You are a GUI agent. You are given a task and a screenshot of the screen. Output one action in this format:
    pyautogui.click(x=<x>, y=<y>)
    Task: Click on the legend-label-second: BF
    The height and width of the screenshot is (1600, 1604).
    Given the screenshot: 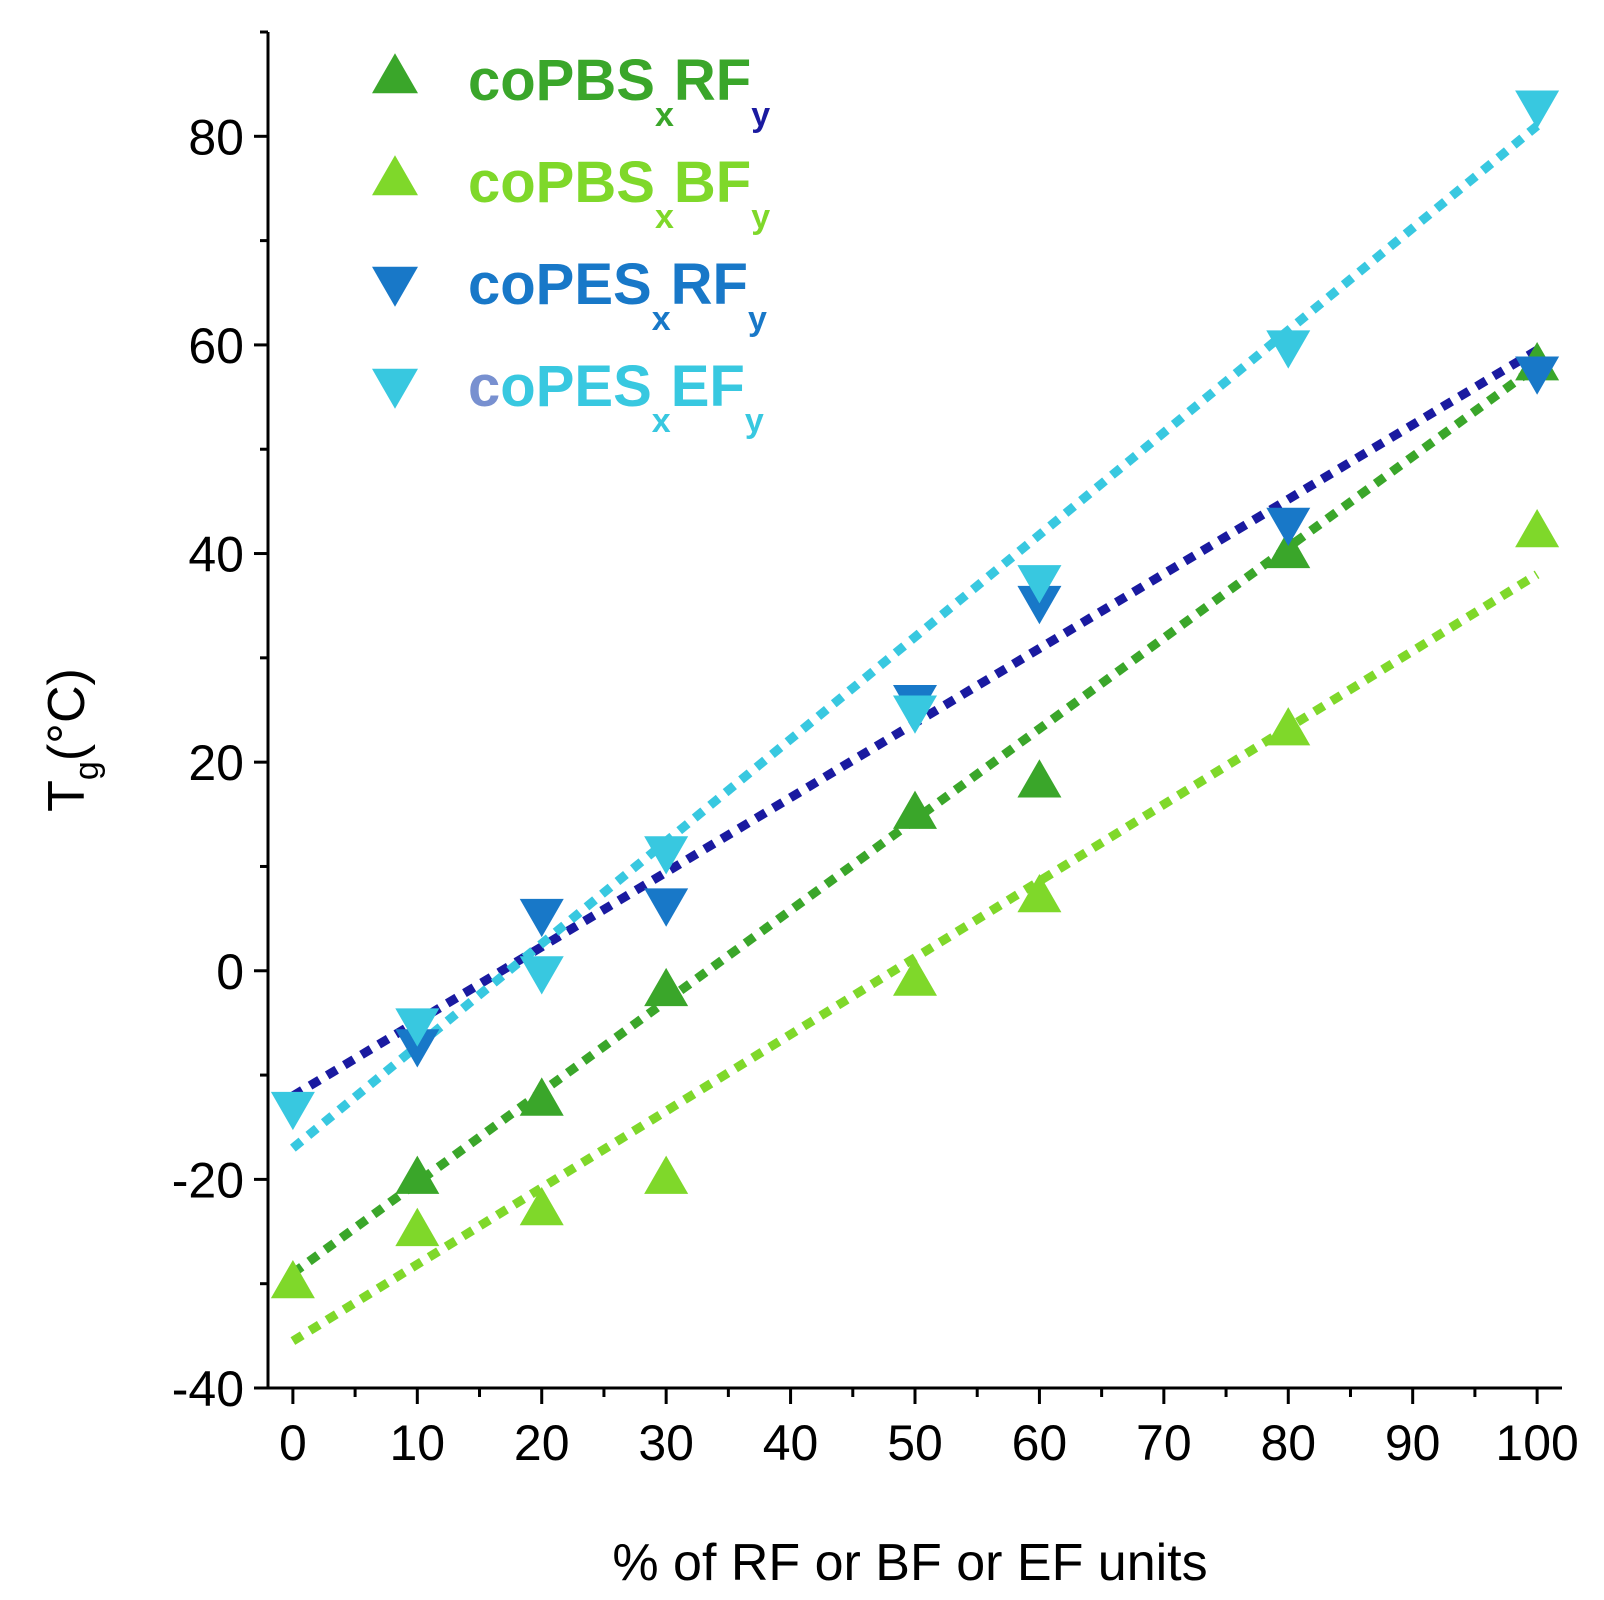 What is the action you would take?
    pyautogui.click(x=712, y=182)
    